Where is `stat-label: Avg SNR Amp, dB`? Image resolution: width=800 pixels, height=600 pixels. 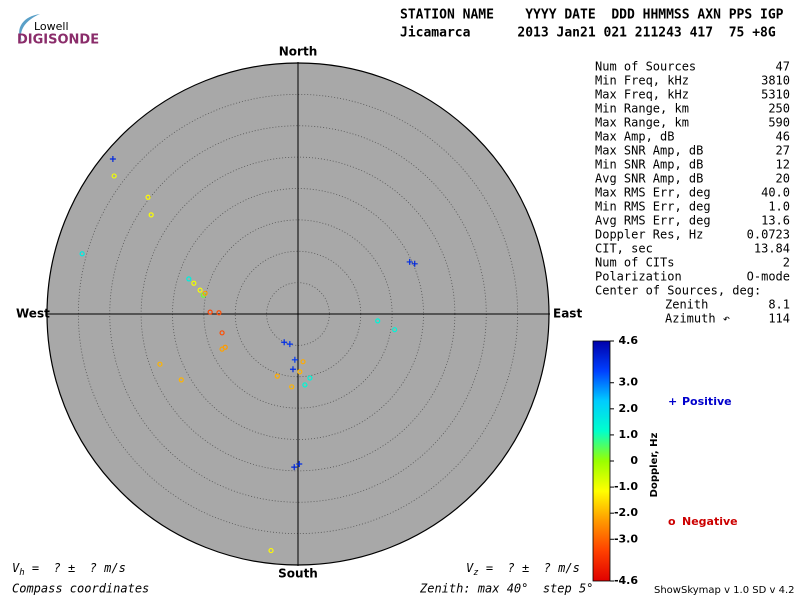
stat-label: Avg SNR Amp, dB is located at coordinates (649, 179).